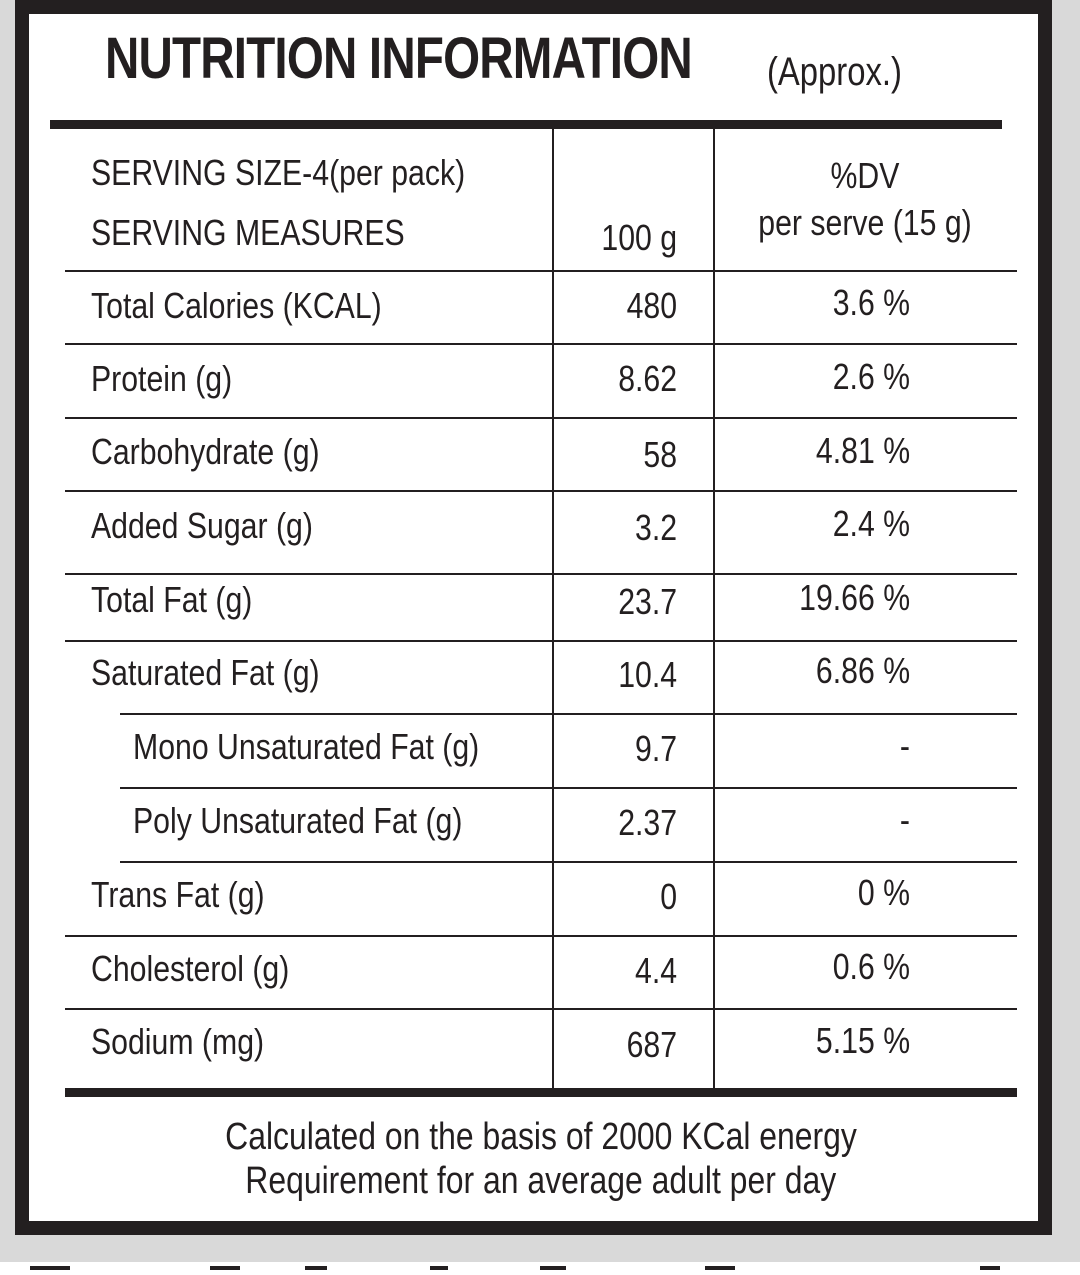  Describe the element at coordinates (871, 523) in the screenshot. I see `nutrient-dv: 2.4 %` at that location.